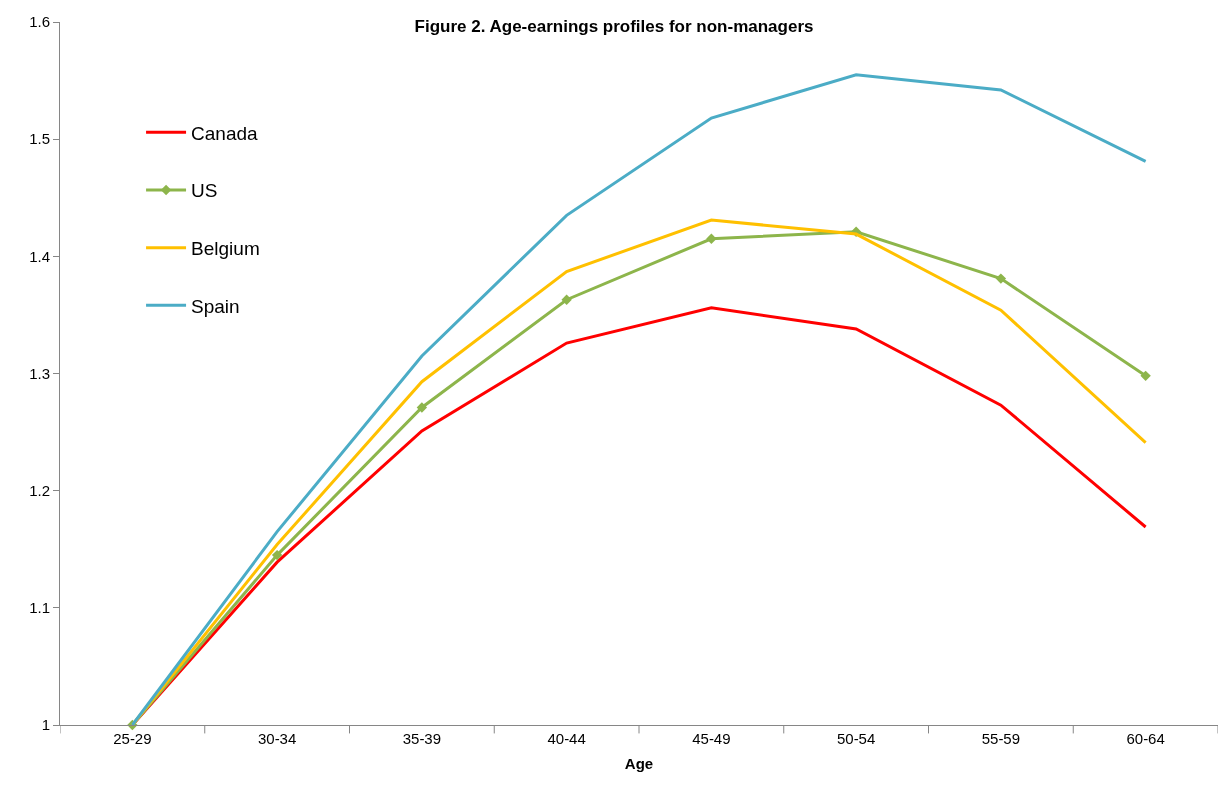 This screenshot has width=1228, height=795. What do you see at coordinates (39, 22) in the screenshot?
I see `y-tick-label: 1.6` at bounding box center [39, 22].